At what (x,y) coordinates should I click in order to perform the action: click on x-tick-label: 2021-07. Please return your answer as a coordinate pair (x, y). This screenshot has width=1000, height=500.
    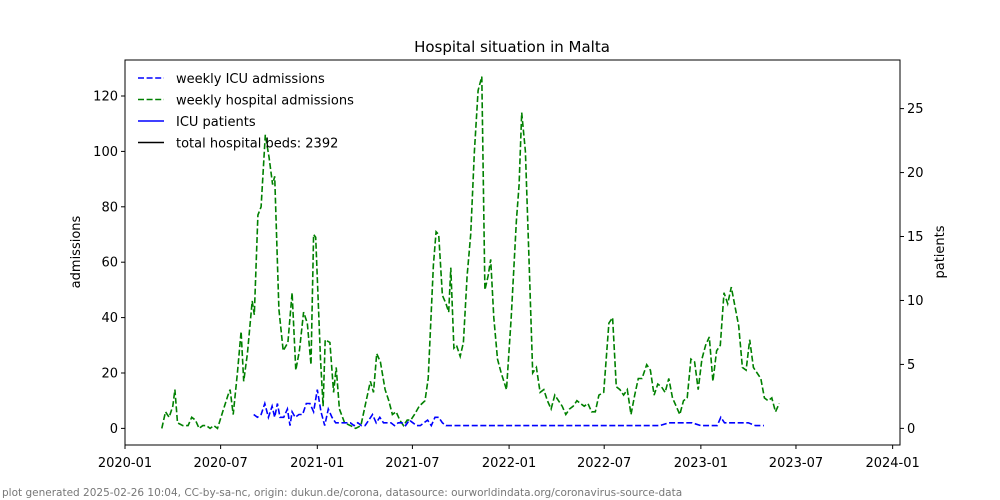
    Looking at the image, I should click on (412, 463).